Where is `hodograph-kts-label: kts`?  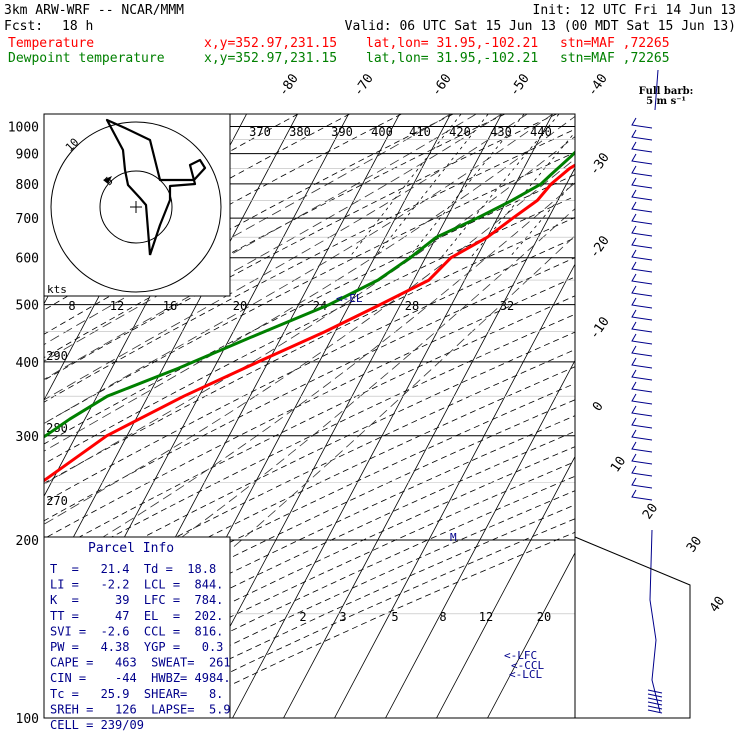
hodograph-kts-label: kts is located at coordinates (57, 289).